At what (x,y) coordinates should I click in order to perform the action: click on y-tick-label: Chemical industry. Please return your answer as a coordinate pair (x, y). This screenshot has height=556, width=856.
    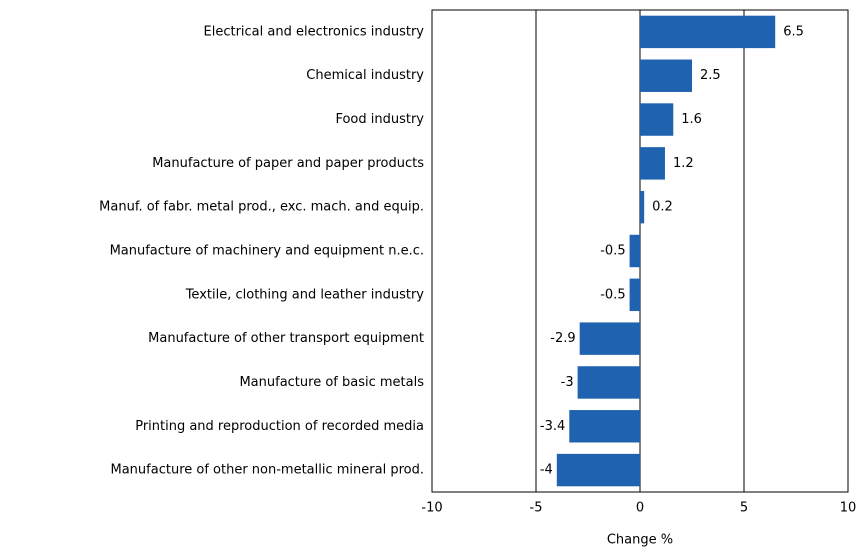
    Looking at the image, I should click on (365, 75).